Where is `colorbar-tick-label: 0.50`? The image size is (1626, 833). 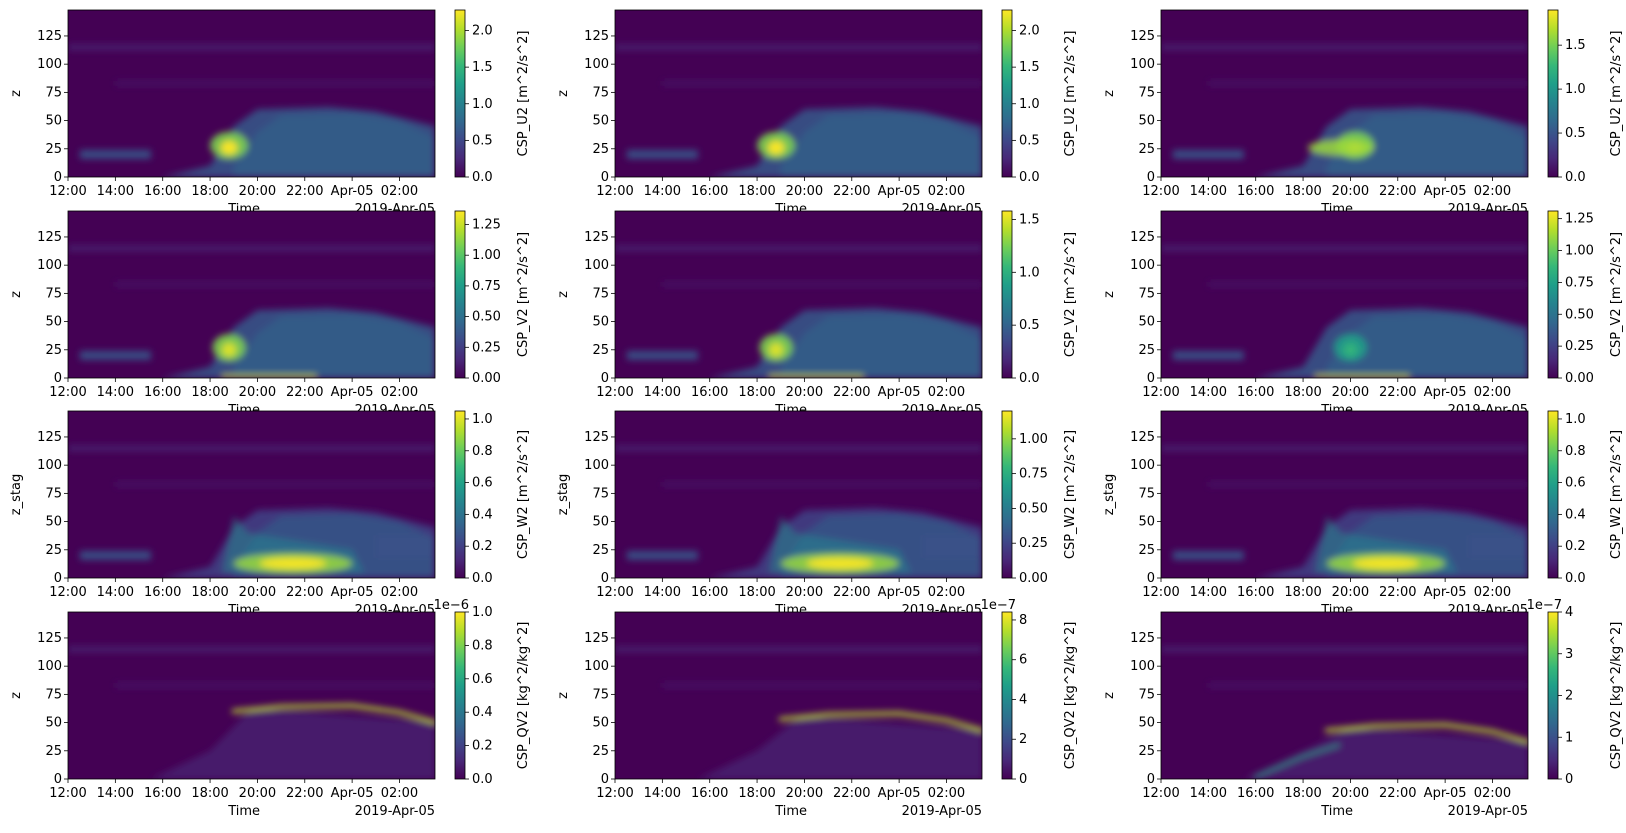
colorbar-tick-label: 0.50 is located at coordinates (1033, 508).